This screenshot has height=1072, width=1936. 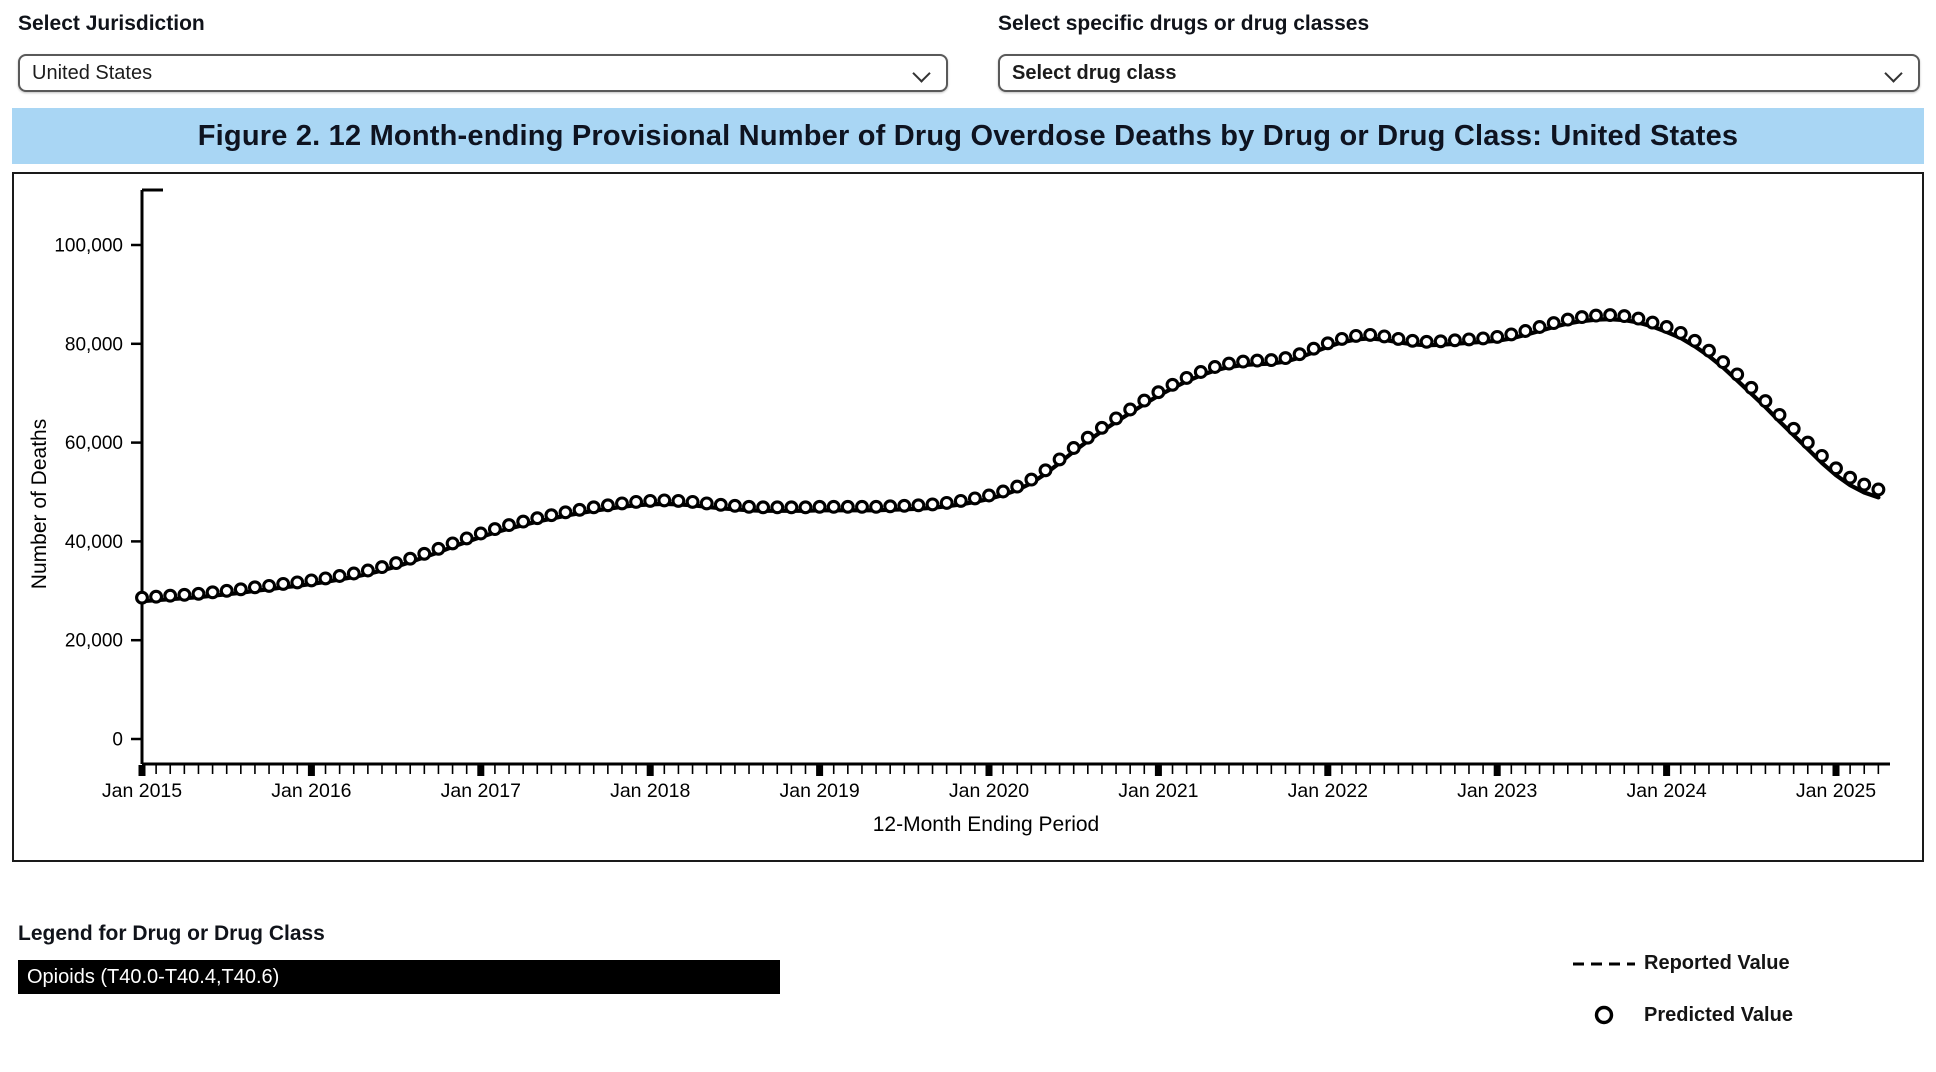 What do you see at coordinates (1718, 1014) in the screenshot?
I see `predicted-value-label: Predicted Value` at bounding box center [1718, 1014].